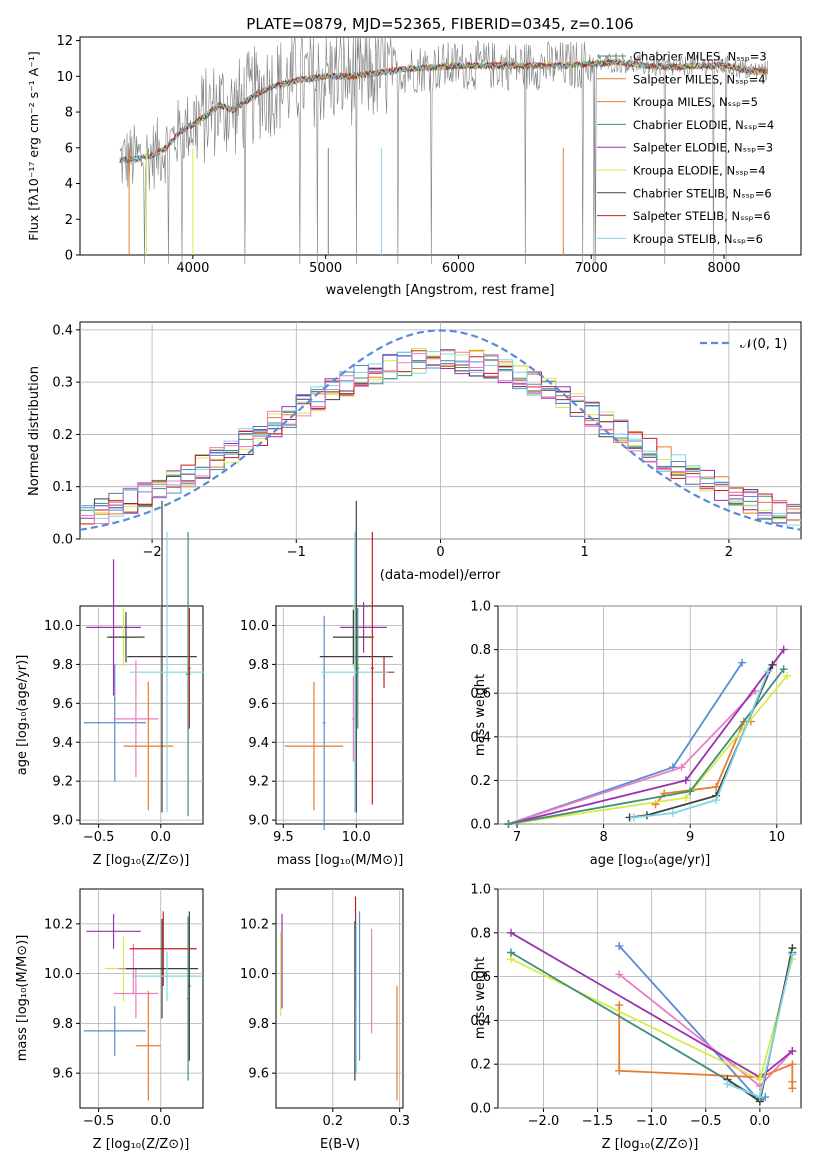  I want to click on y-tick-label: 4, so click(69, 184).